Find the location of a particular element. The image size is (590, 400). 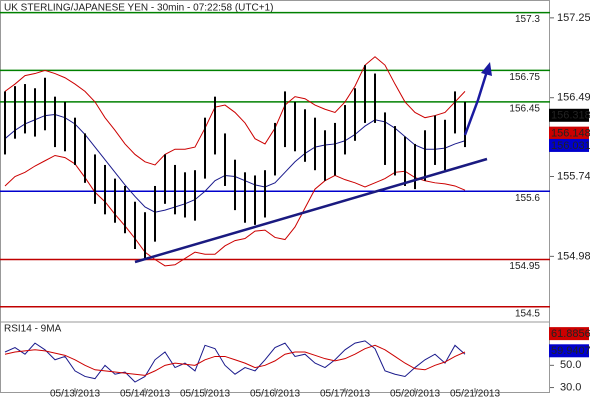

value-box-label: 61.8856 is located at coordinates (570, 334).